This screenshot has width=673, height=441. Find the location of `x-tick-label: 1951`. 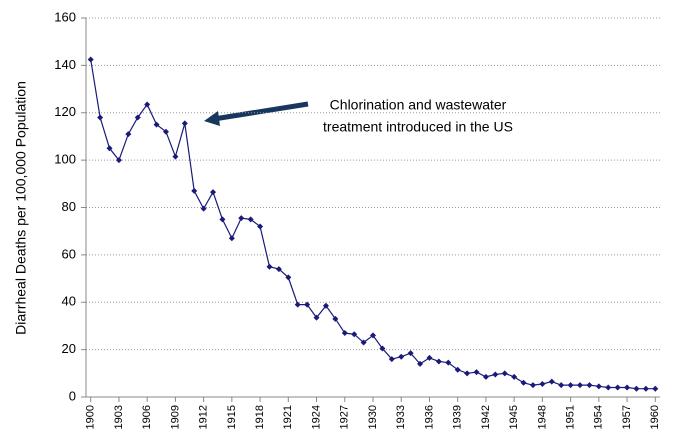

x-tick-label: 1951 is located at coordinates (571, 417).